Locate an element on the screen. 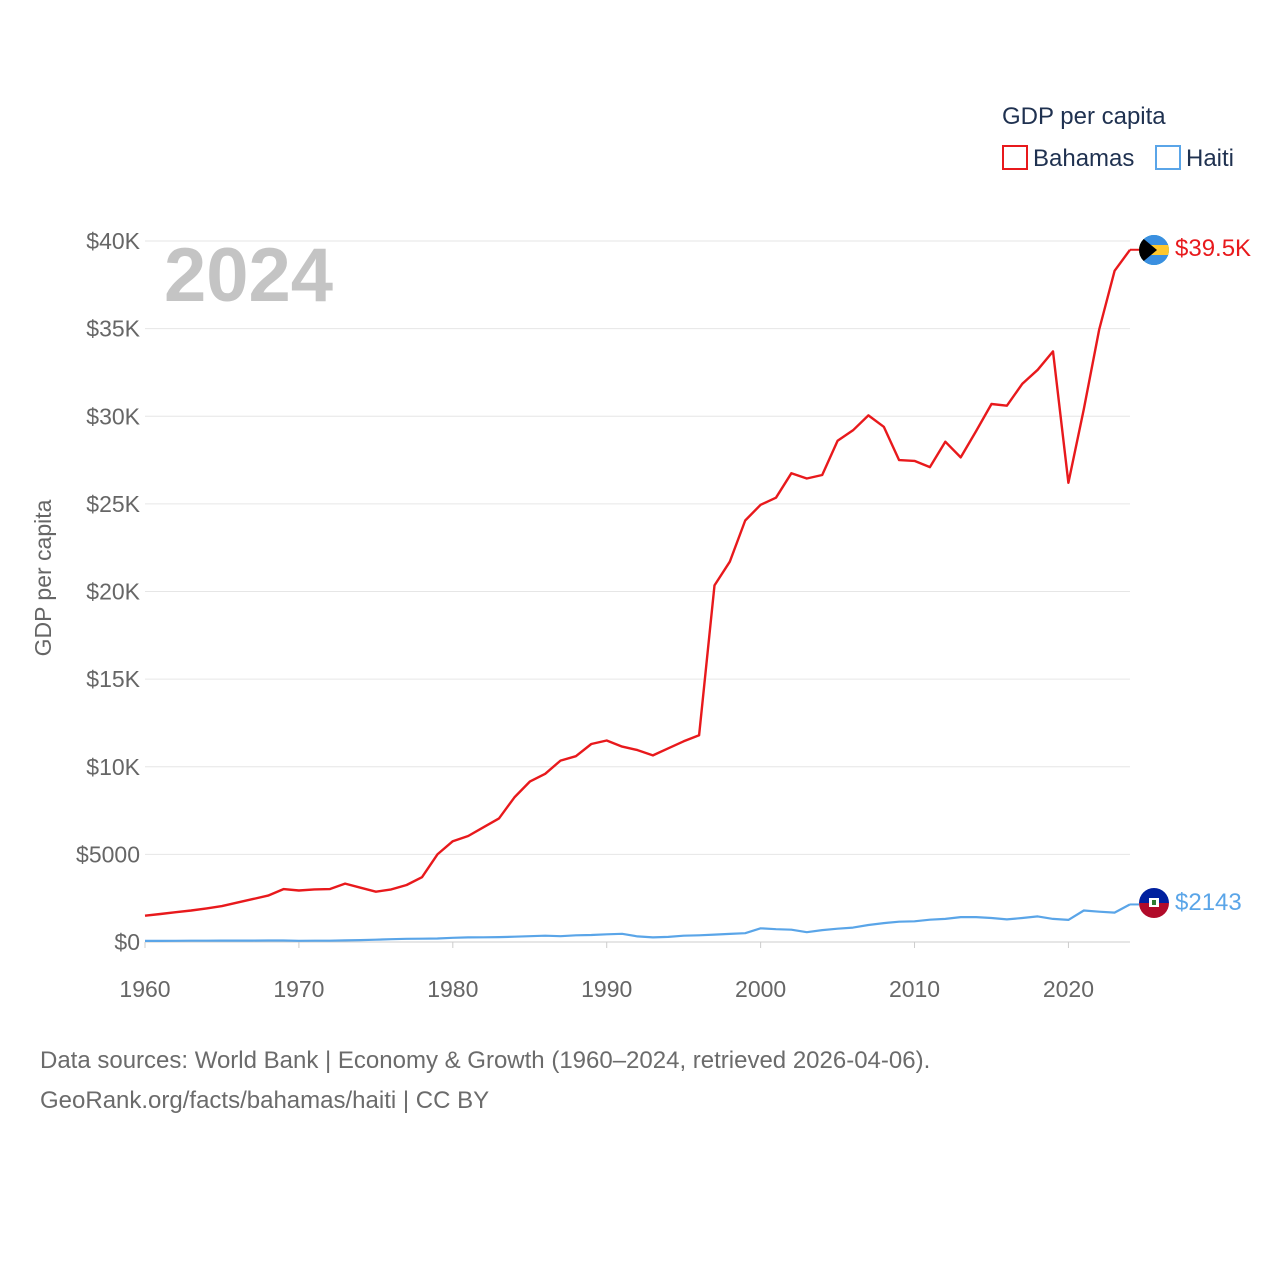  bahamas-flag-icon is located at coordinates (1154, 250).